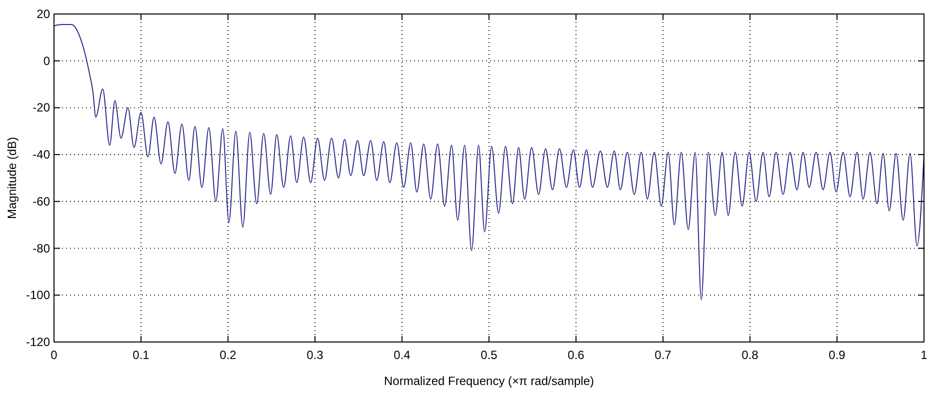  What do you see at coordinates (41, 248) in the screenshot?
I see `y-tick-label: -80` at bounding box center [41, 248].